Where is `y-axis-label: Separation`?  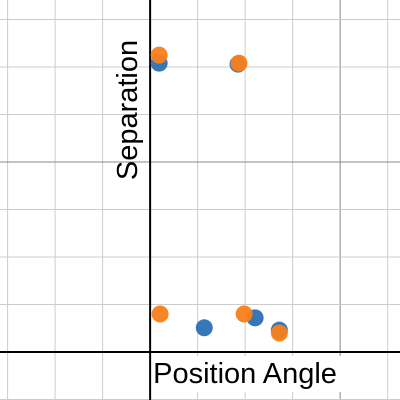 y-axis-label: Separation is located at coordinates (128, 110).